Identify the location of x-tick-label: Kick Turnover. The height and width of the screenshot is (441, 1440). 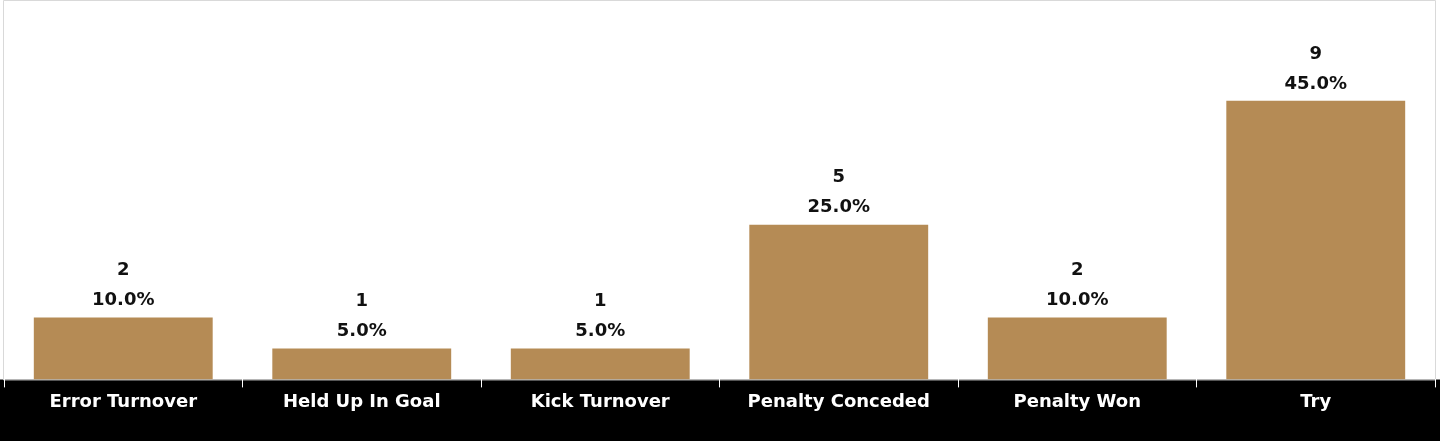
(600, 400).